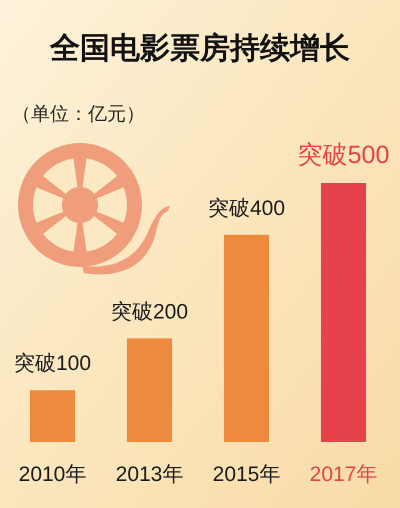 This screenshot has height=508, width=400. I want to click on x-tick-label: 2010年, so click(52, 474).